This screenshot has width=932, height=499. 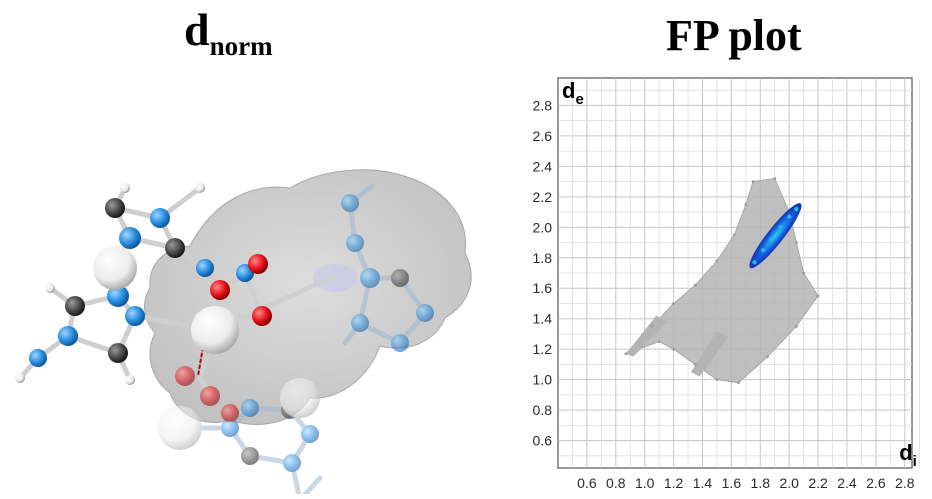 What do you see at coordinates (847, 483) in the screenshot?
I see `fp-x-tick-label: 2.4` at bounding box center [847, 483].